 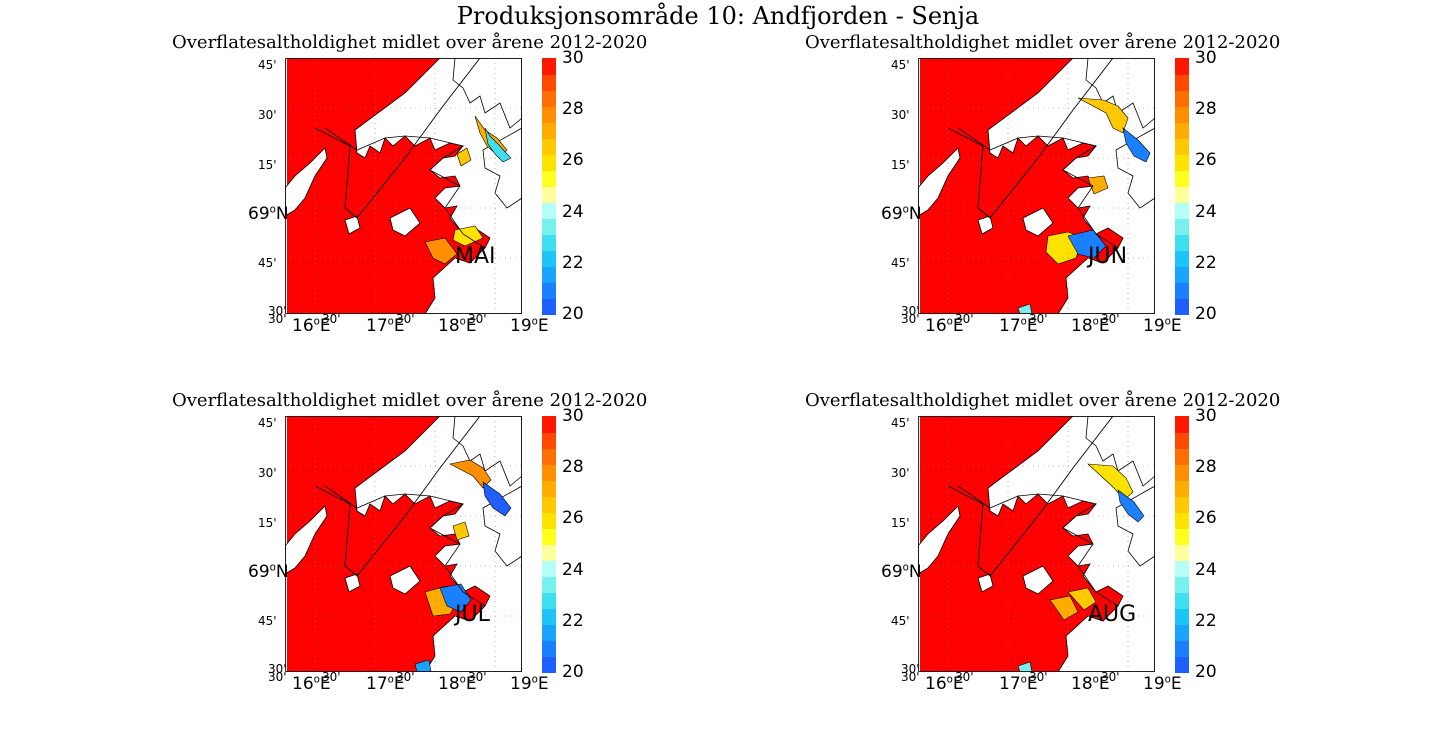 What do you see at coordinates (573, 211) in the screenshot?
I see `colorbar-tick-label: 24` at bounding box center [573, 211].